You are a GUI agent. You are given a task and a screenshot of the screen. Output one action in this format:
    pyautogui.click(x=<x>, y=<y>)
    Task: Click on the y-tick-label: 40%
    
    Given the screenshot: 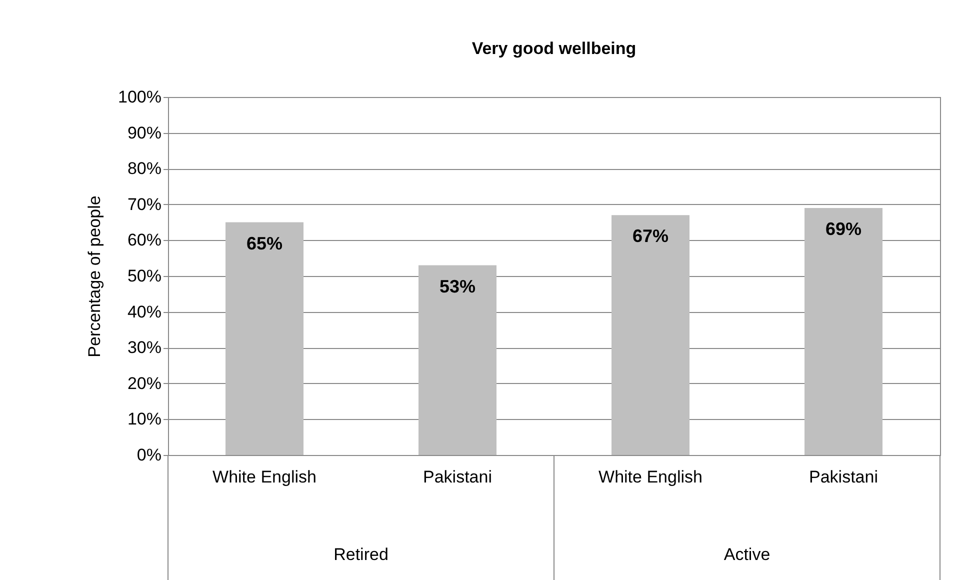 What is the action you would take?
    pyautogui.click(x=144, y=312)
    